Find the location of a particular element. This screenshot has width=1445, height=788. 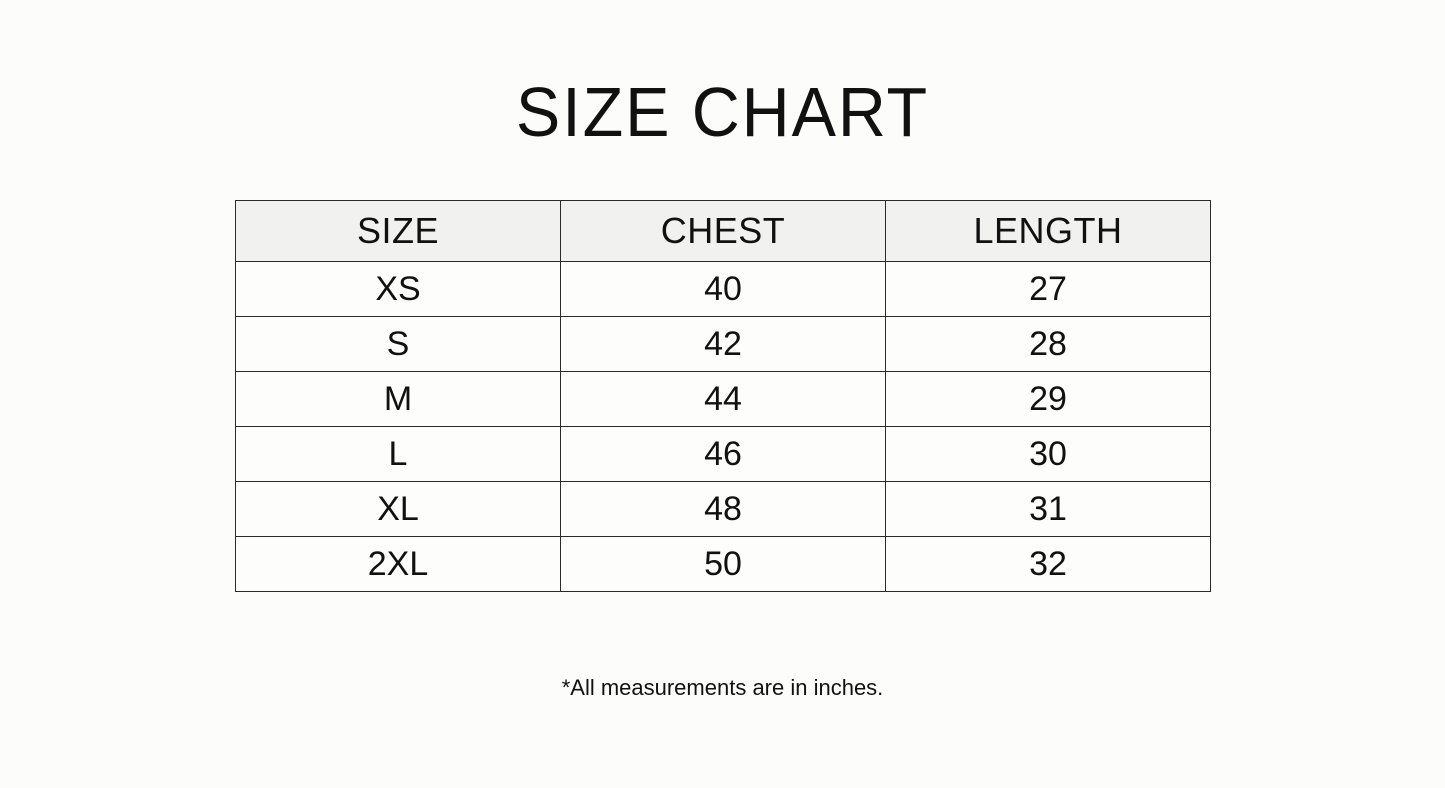

size-cell: S is located at coordinates (398, 344).